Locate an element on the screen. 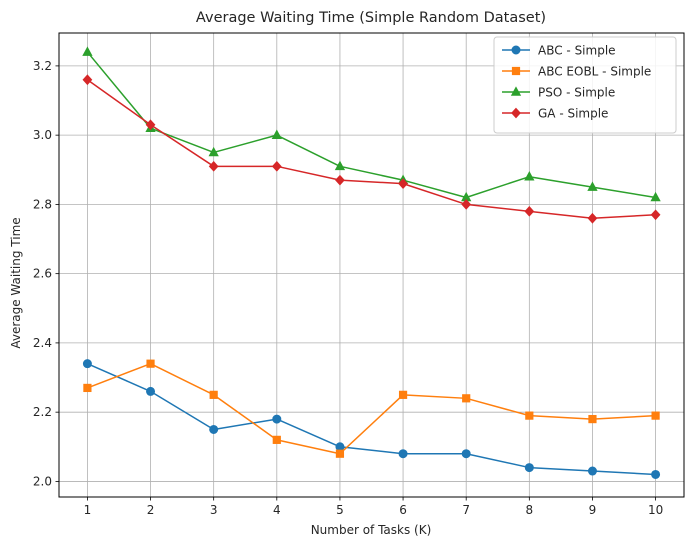 The image size is (691, 547). y-tick-label: 2.8 is located at coordinates (42, 204).